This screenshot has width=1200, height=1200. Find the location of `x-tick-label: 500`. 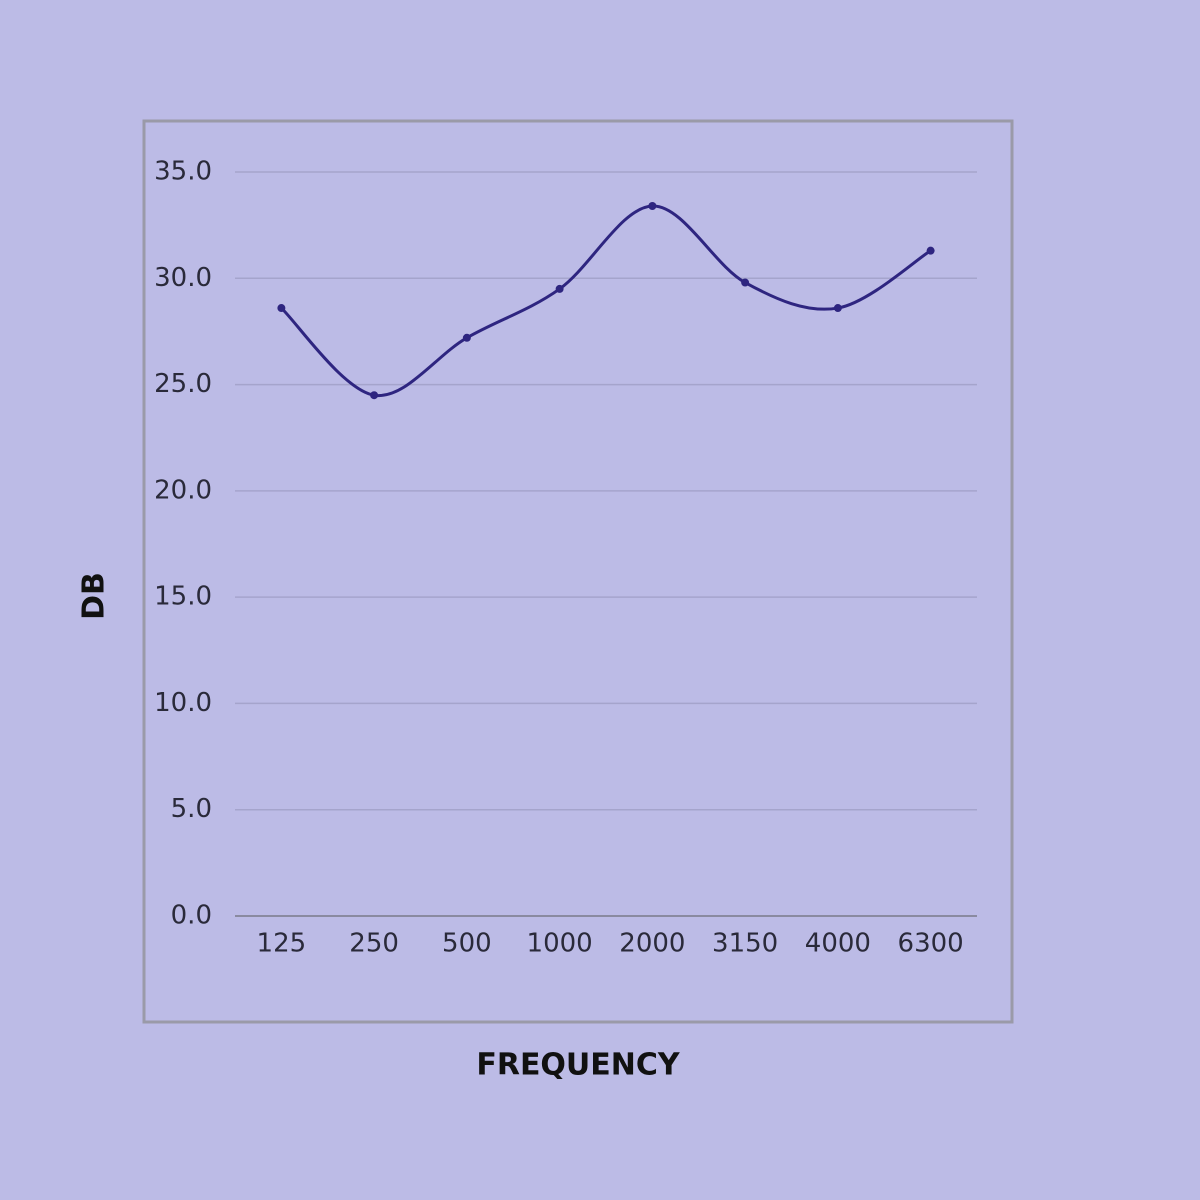

x-tick-label: 500 is located at coordinates (467, 944).